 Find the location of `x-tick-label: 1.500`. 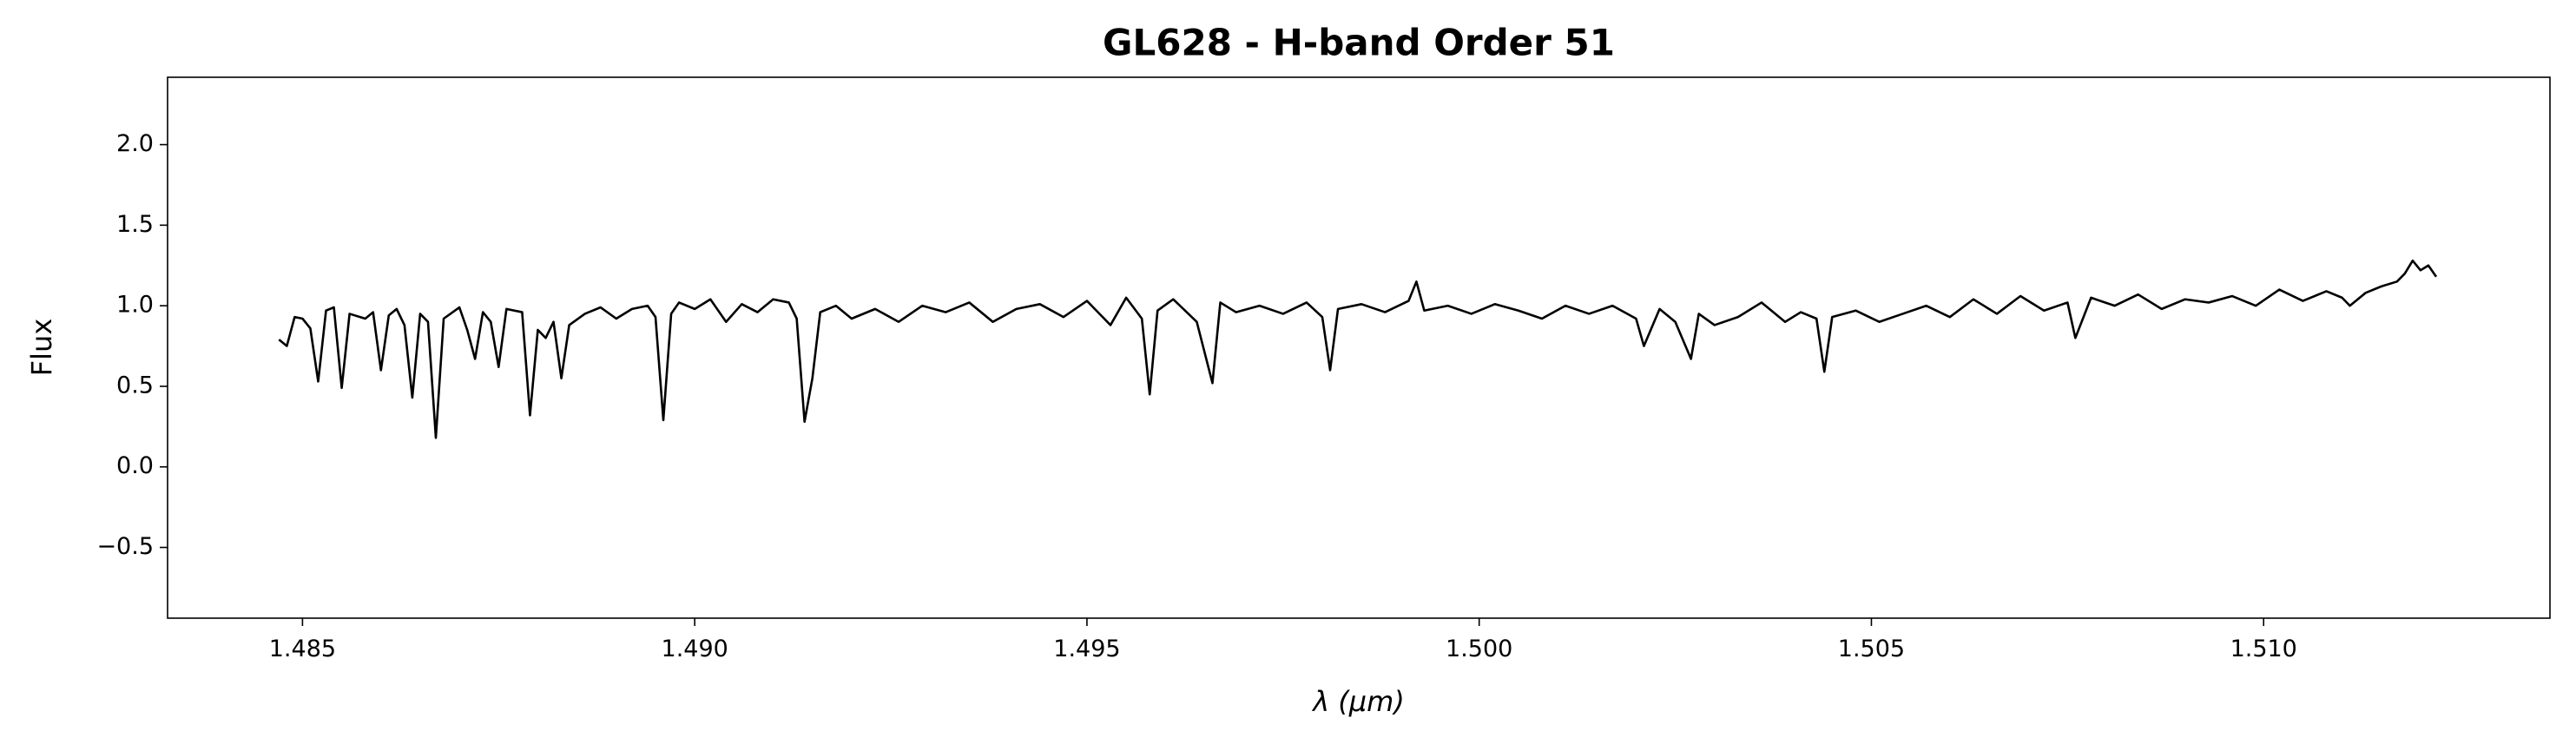

x-tick-label: 1.500 is located at coordinates (1479, 649).